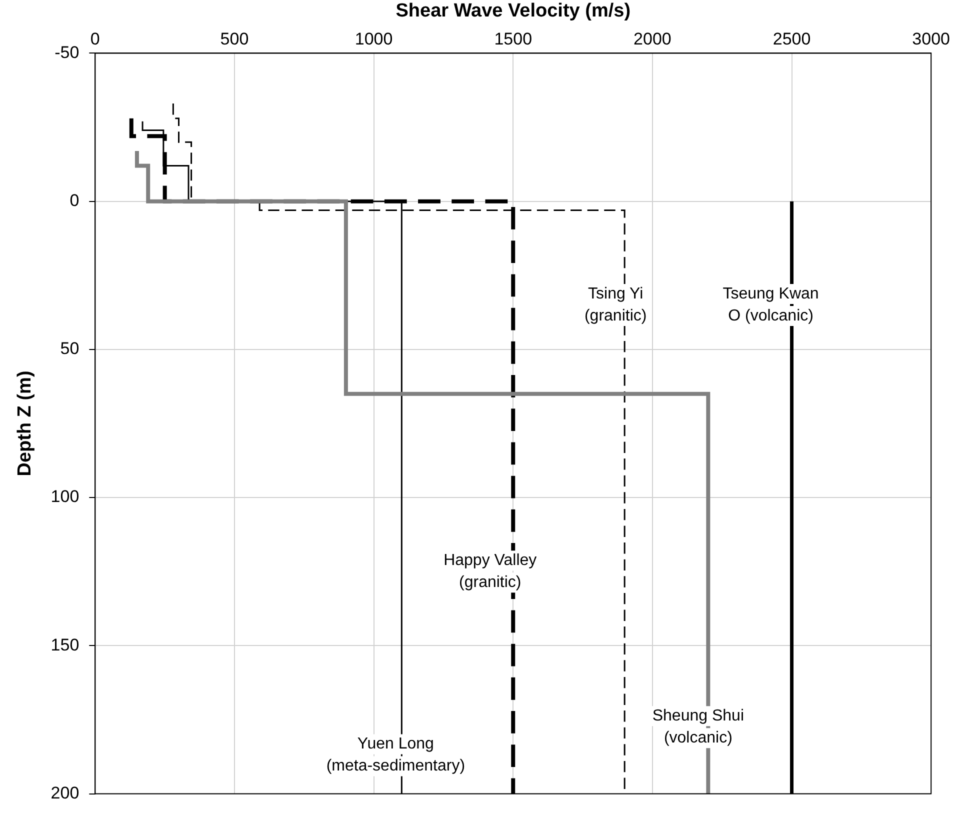 The image size is (953, 814). What do you see at coordinates (615, 304) in the screenshot?
I see `series-label: Tsing Yi (granitic)` at bounding box center [615, 304].